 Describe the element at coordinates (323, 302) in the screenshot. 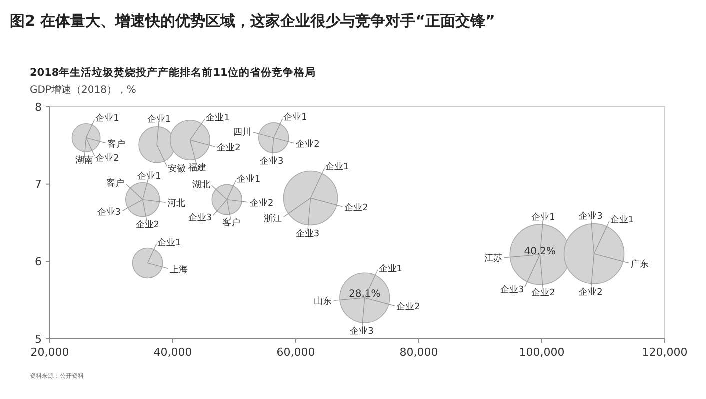

I see `annotation: 山东` at that location.